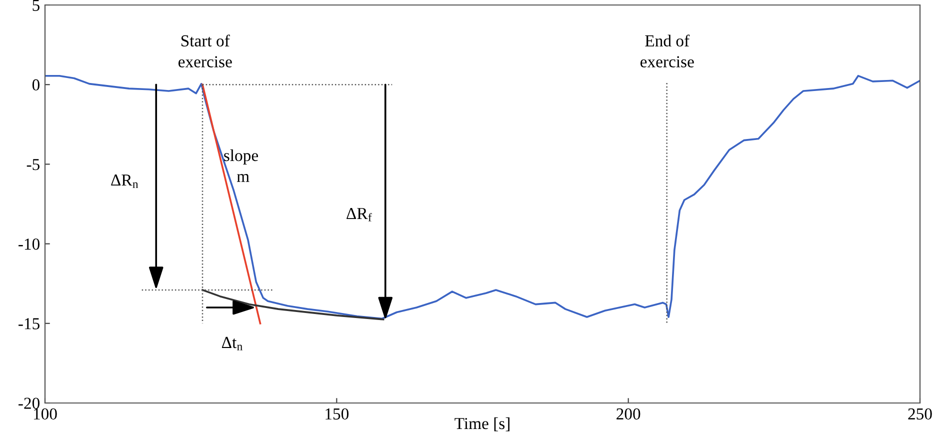  I want to click on x-tick-label: 100, so click(45, 414).